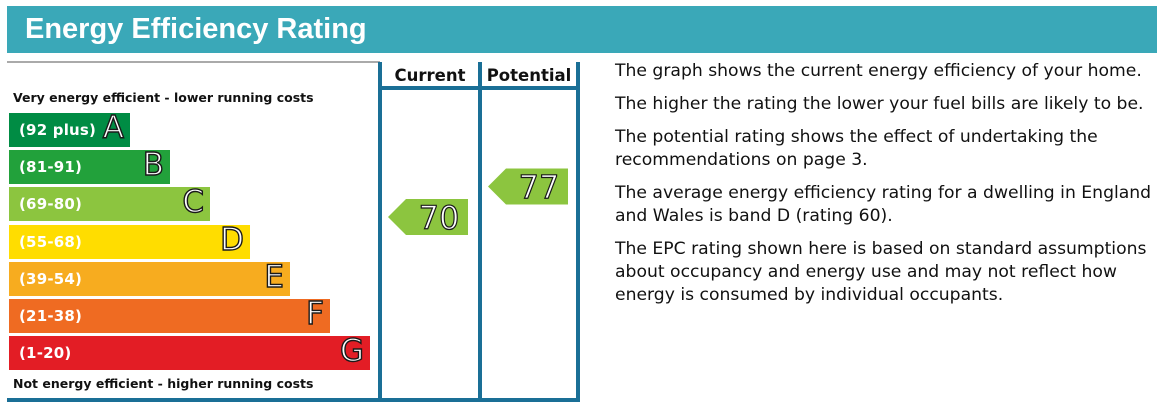 This screenshot has width=1162, height=411. What do you see at coordinates (582, 29) in the screenshot?
I see `header-bar: Energy Efficiency Rating` at bounding box center [582, 29].